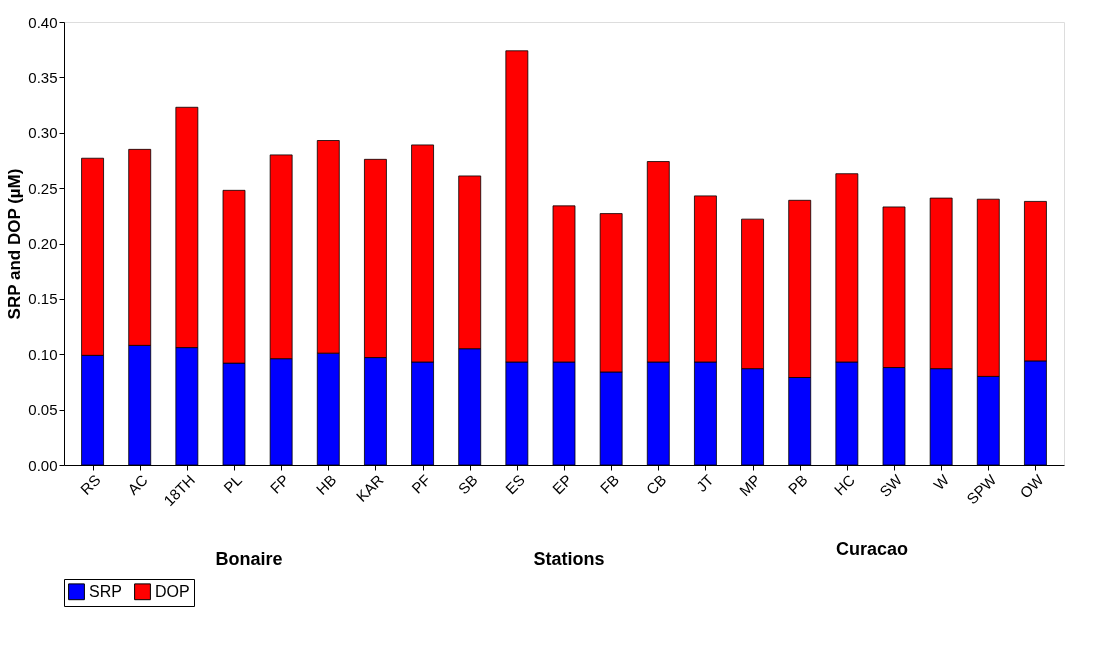 The width and height of the screenshot is (1105, 648). Describe the element at coordinates (656, 484) in the screenshot. I see `x-tick-label: CB` at that location.